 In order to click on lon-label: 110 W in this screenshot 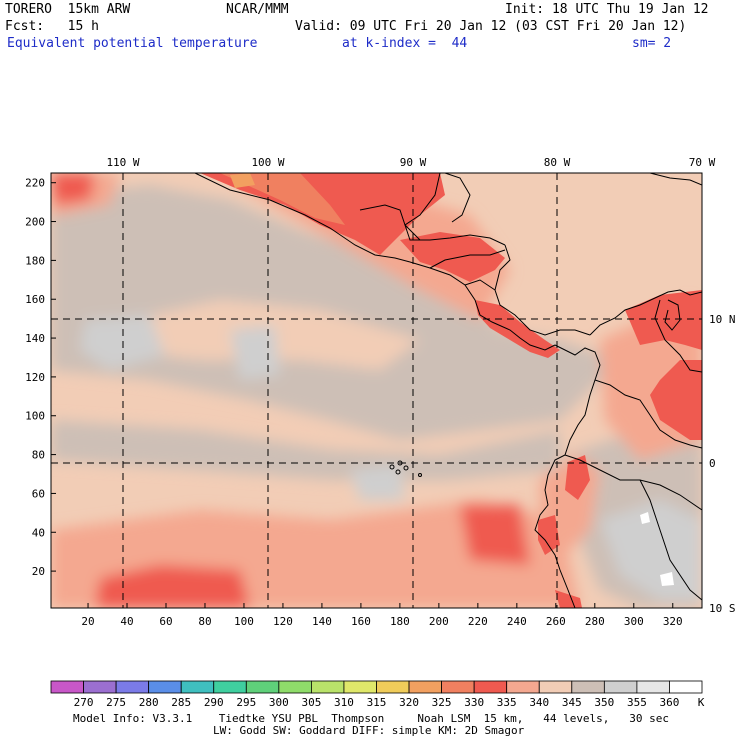, I will do `click(122, 162)`.